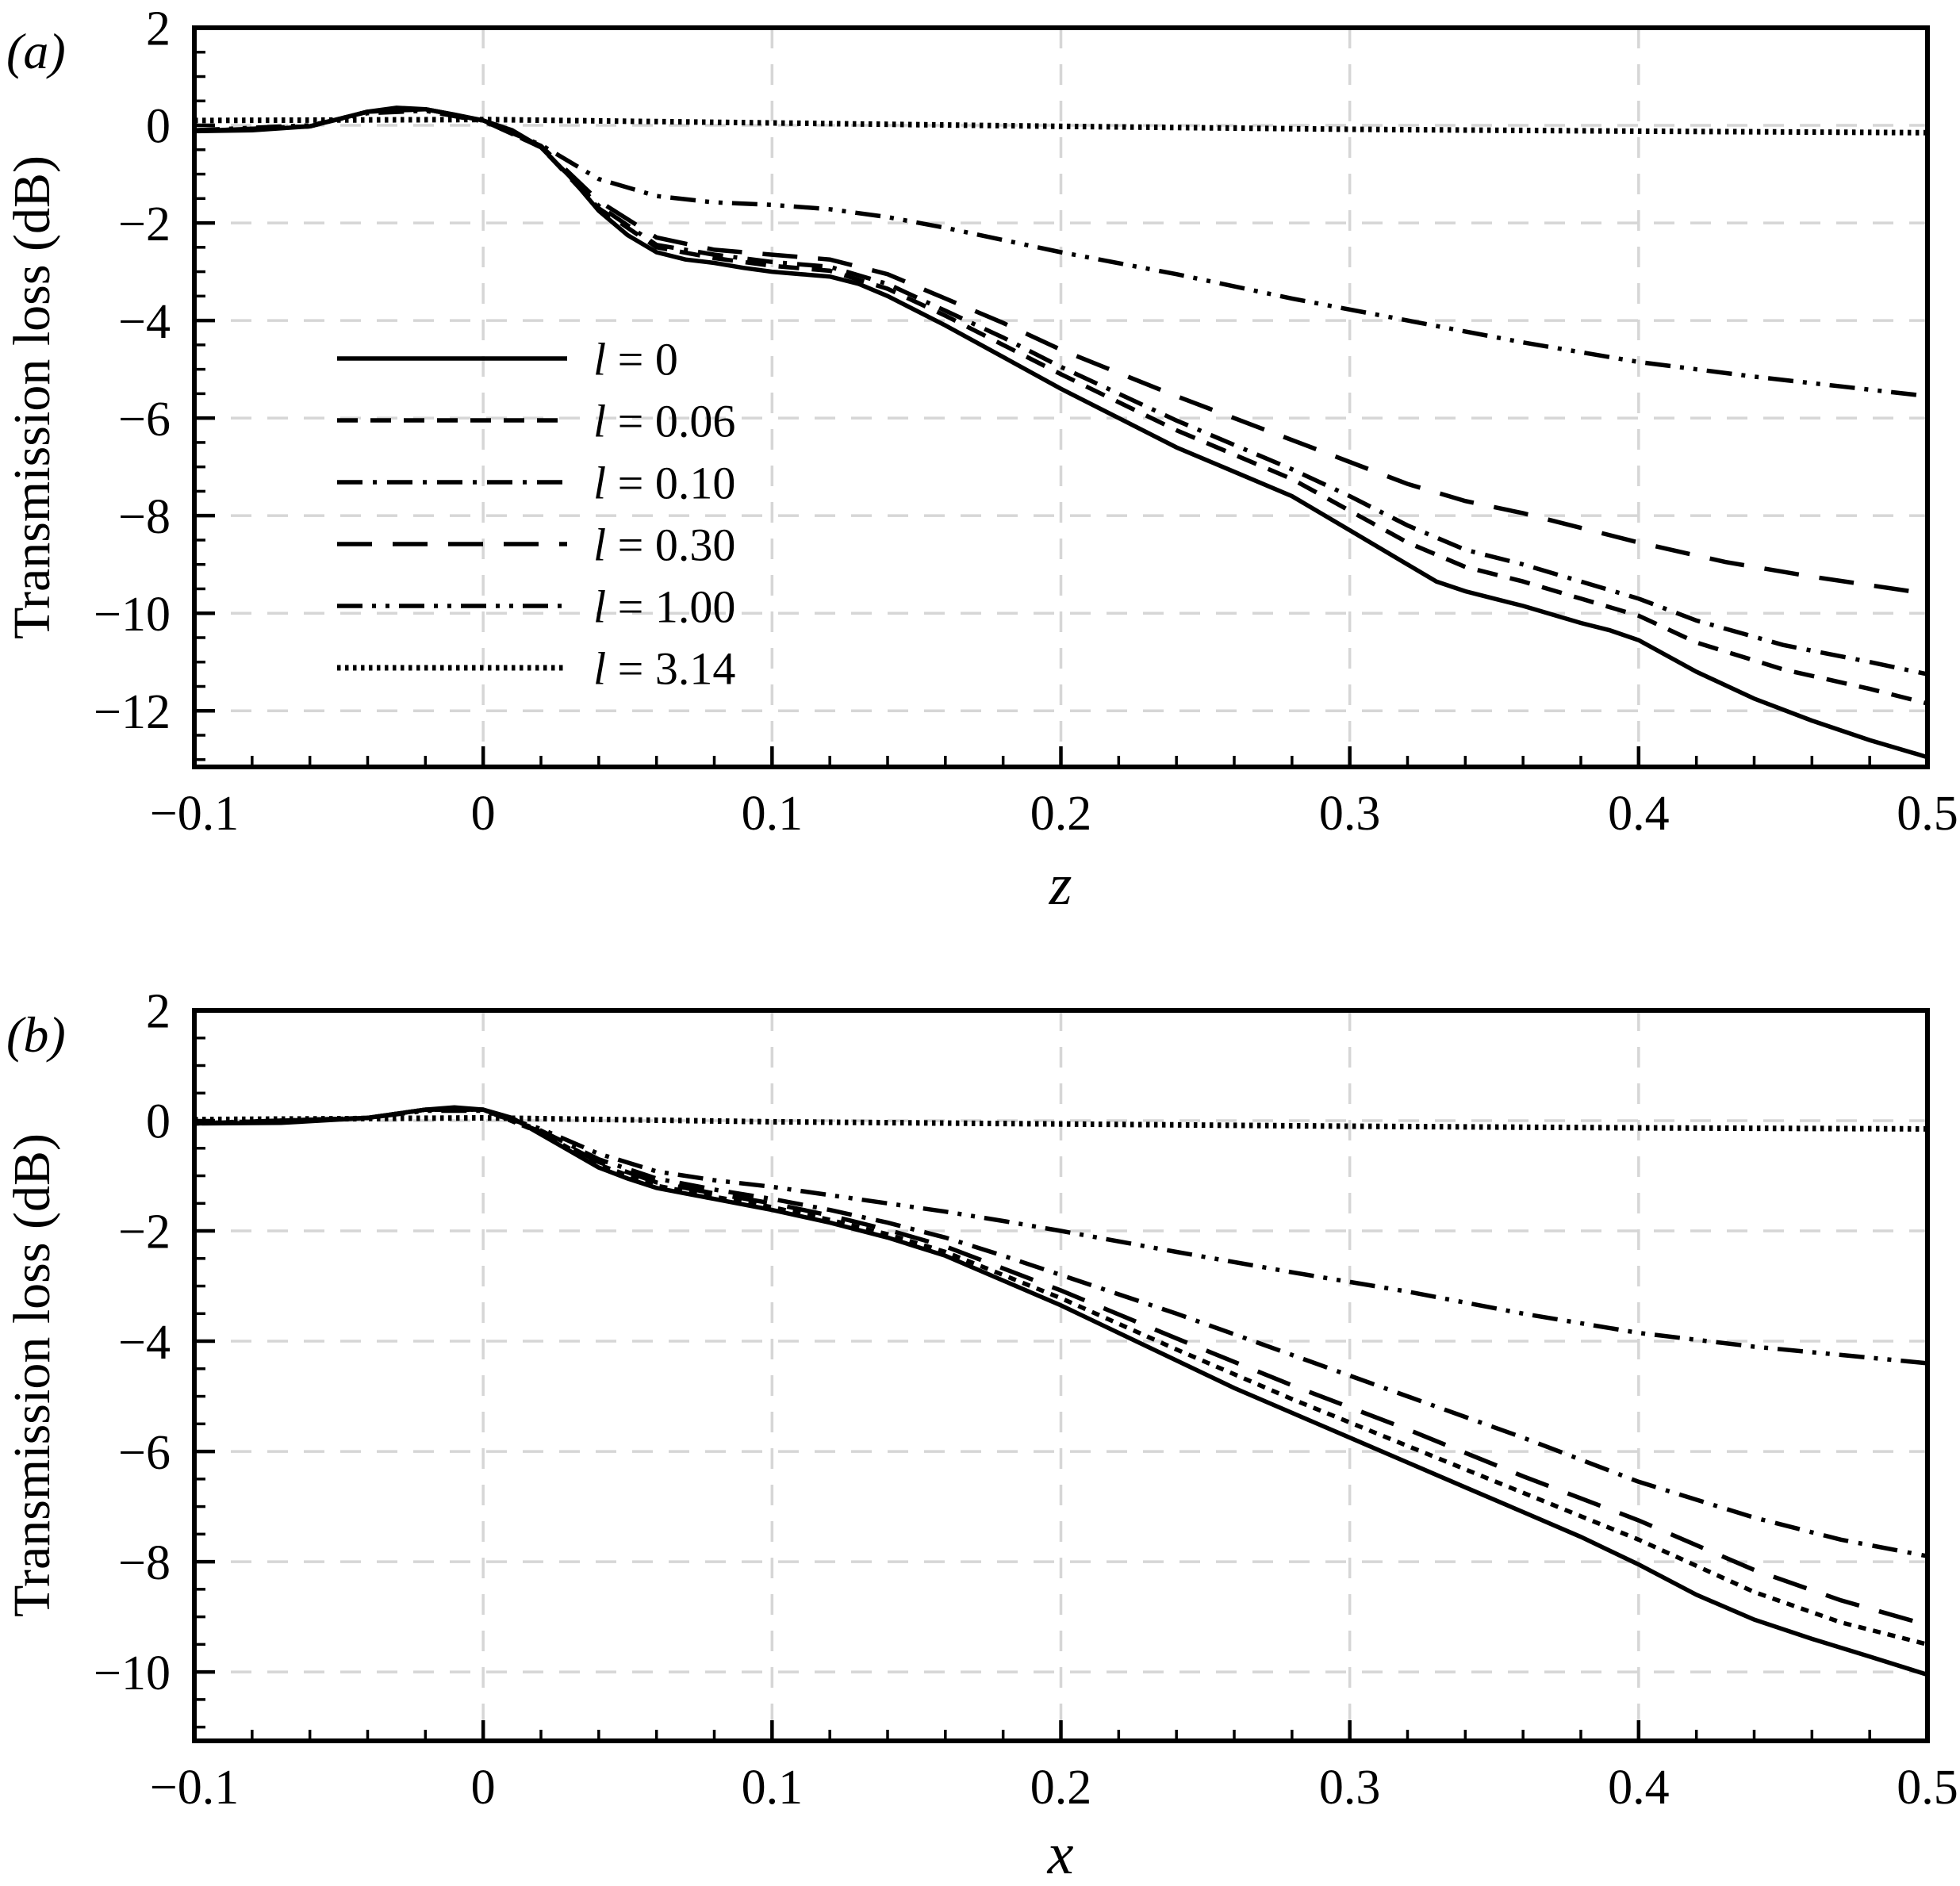 This screenshot has height=1886, width=1960. What do you see at coordinates (1061, 253) in the screenshot?
I see `curve-l-1.00` at bounding box center [1061, 253].